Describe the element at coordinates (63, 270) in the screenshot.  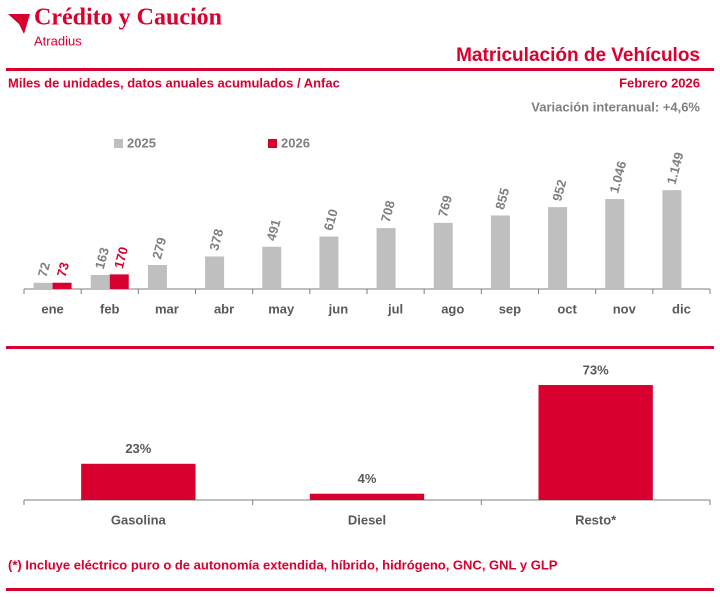
I see `value-label: 73` at that location.